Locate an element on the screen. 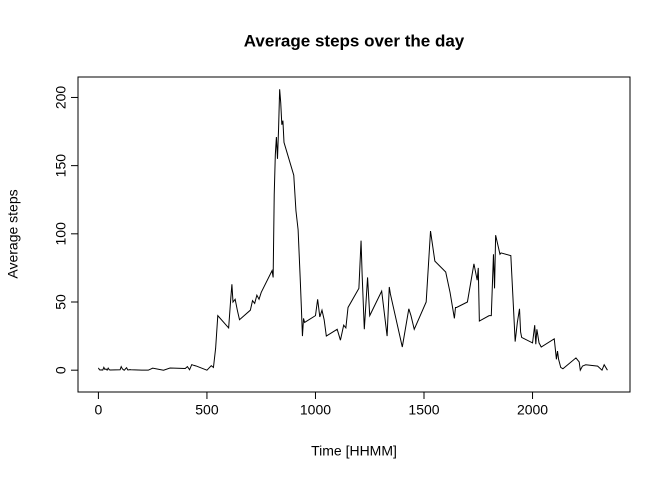  y-tick-label: 150 is located at coordinates (61, 166).